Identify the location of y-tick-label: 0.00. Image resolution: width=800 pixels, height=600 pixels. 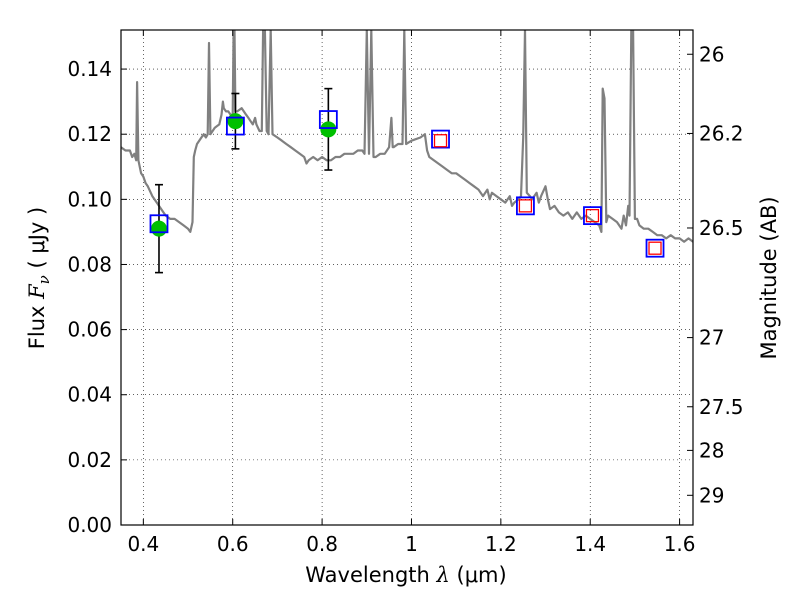
(89, 525).